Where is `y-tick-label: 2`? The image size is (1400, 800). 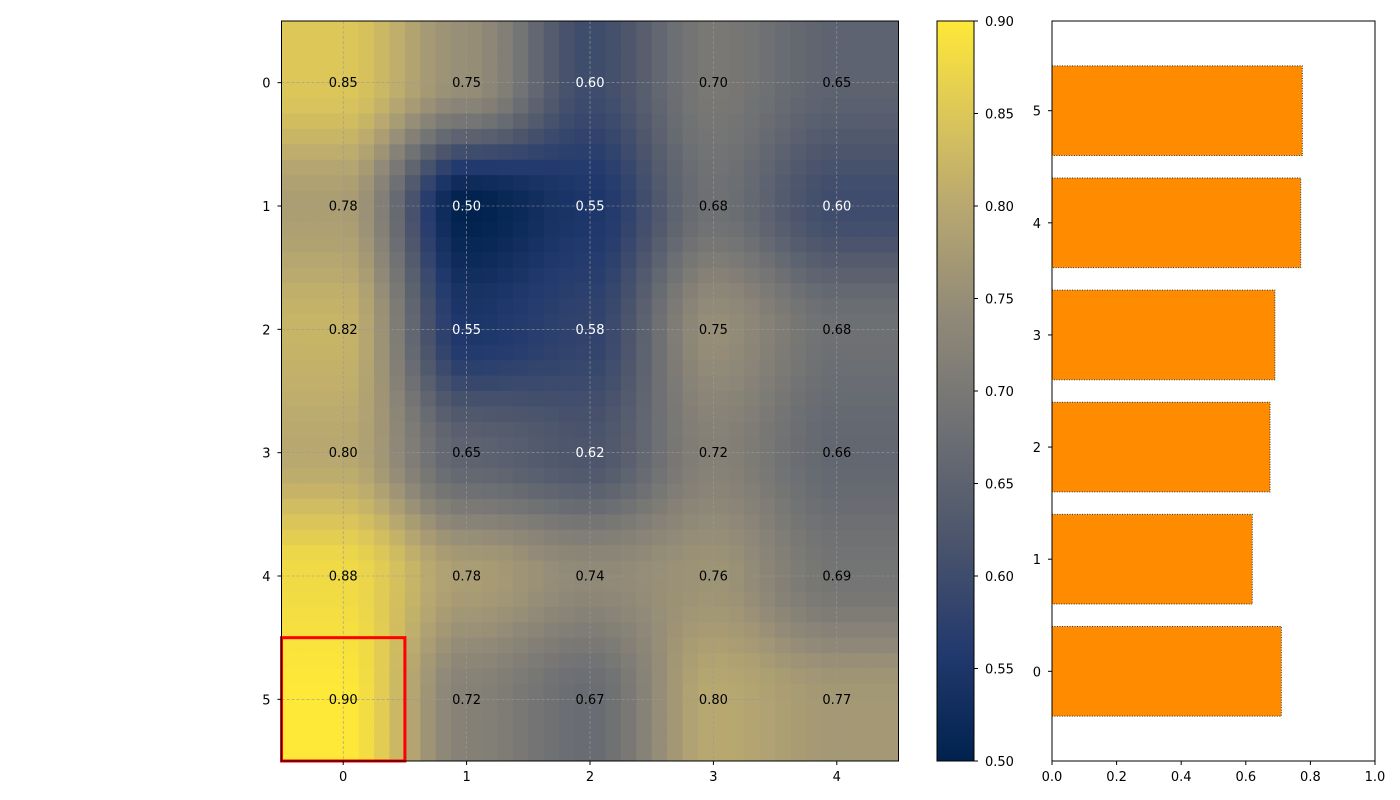 y-tick-label: 2 is located at coordinates (266, 330).